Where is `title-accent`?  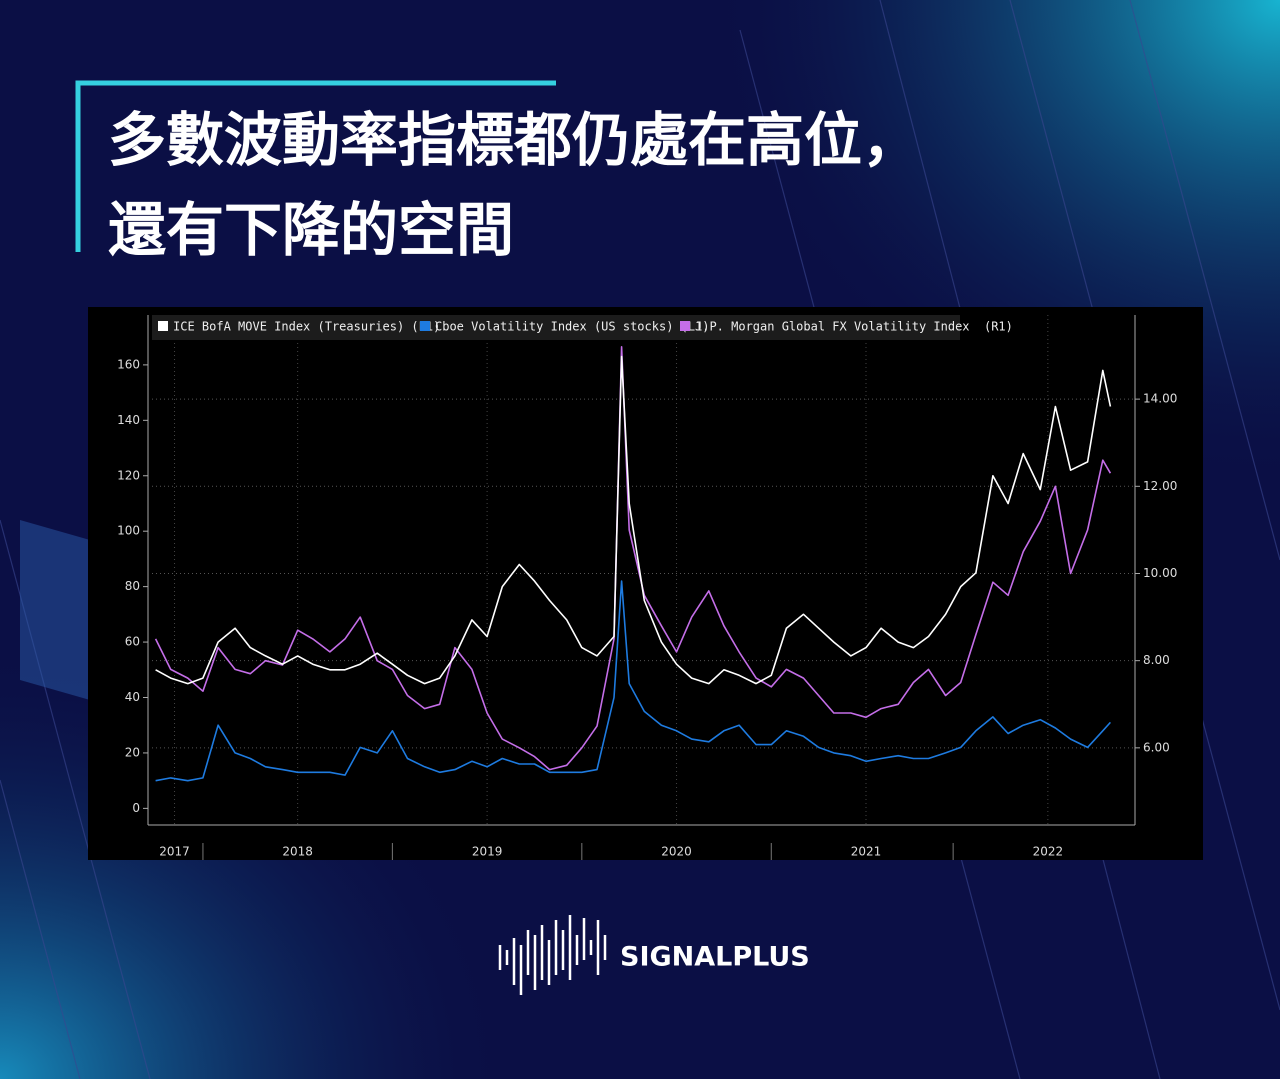 title-accent is located at coordinates (315, 166).